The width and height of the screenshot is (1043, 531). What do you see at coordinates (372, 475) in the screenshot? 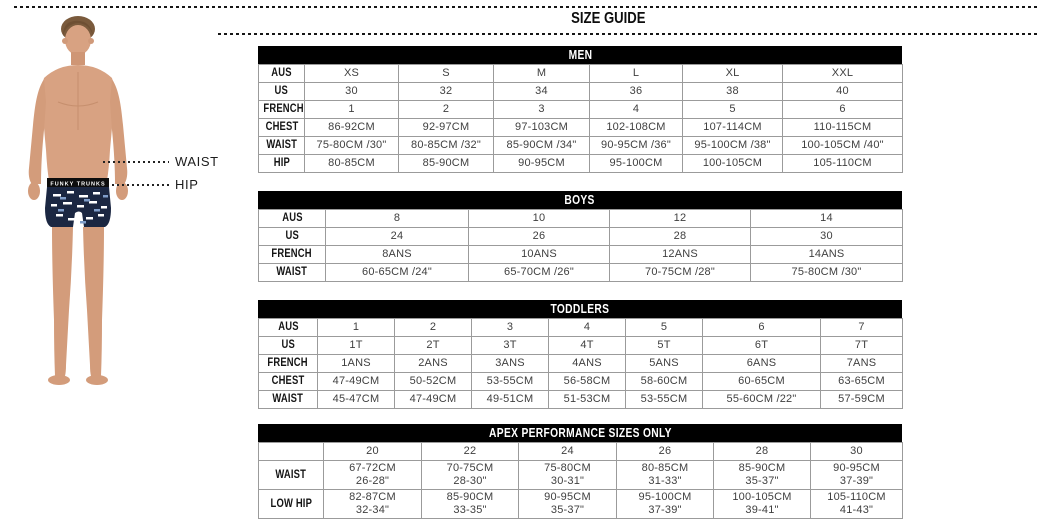
I see `size-cell: 67-72CM 26-28"` at bounding box center [372, 475].